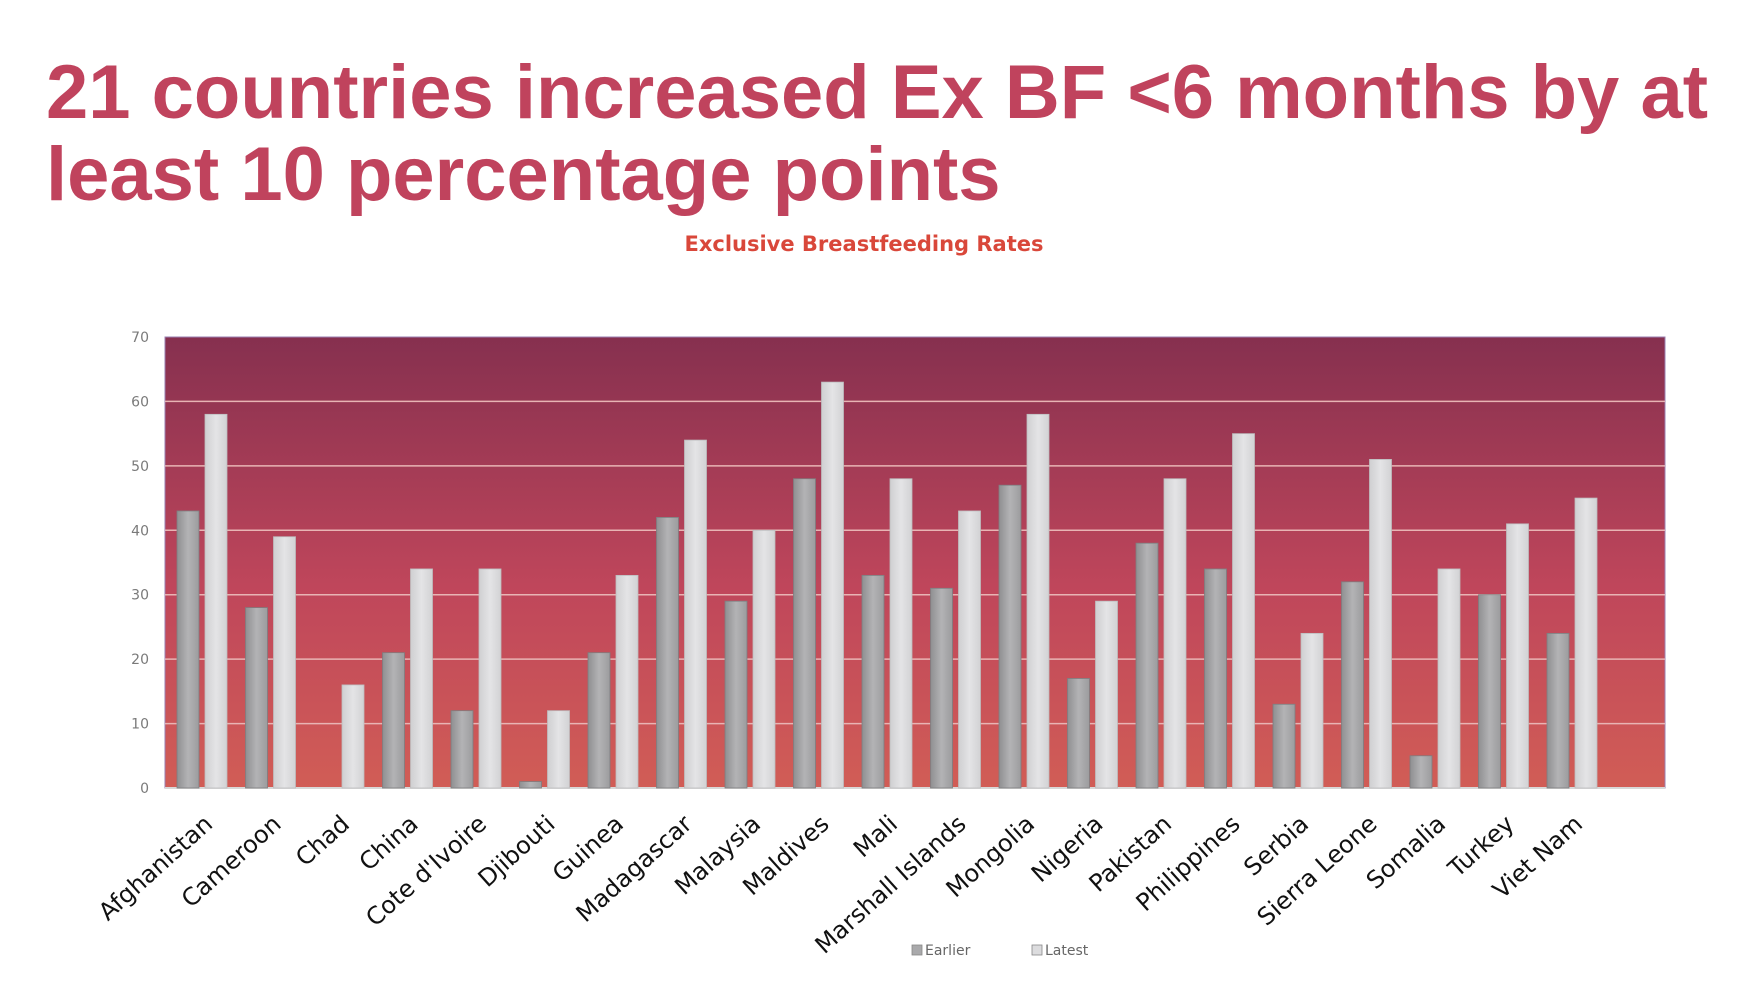 This screenshot has height=984, width=1748. What do you see at coordinates (140, 338) in the screenshot?
I see `y-tick-label: 70` at bounding box center [140, 338].